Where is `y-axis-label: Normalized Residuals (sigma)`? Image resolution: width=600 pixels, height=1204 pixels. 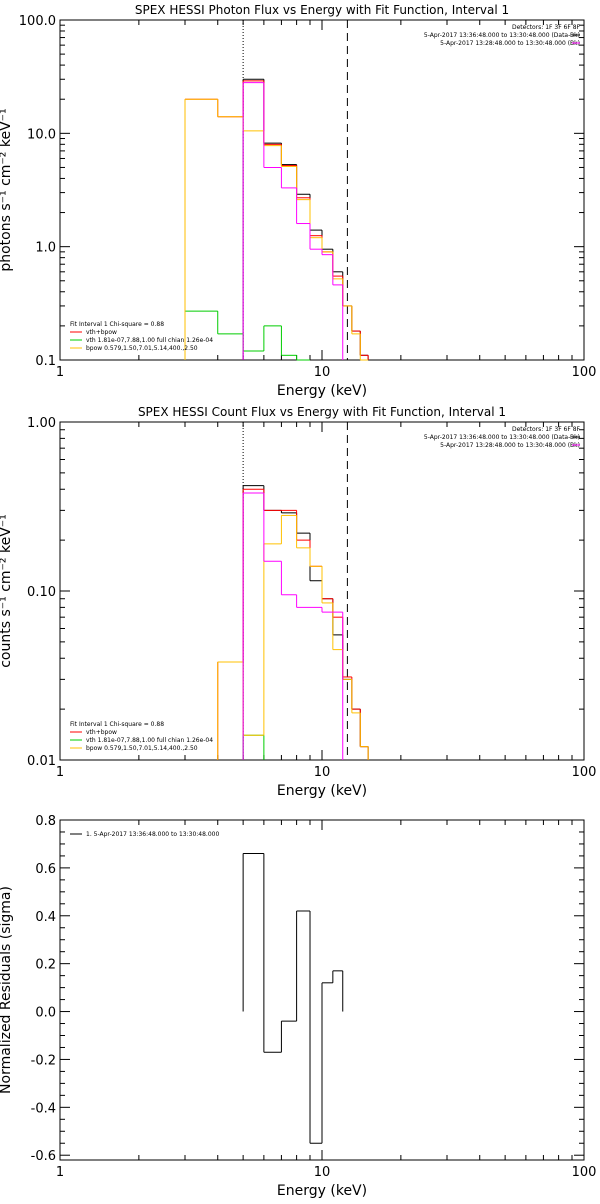
y-axis-label: Normalized Residuals (sigma) is located at coordinates (7, 990).